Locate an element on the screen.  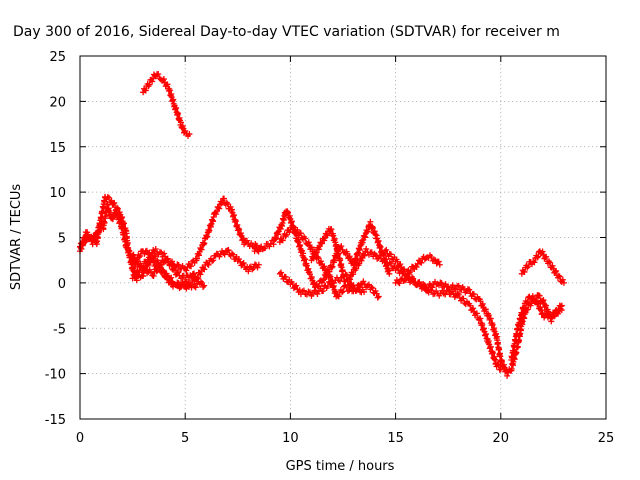
y-tick-label: 25 is located at coordinates (57, 57).